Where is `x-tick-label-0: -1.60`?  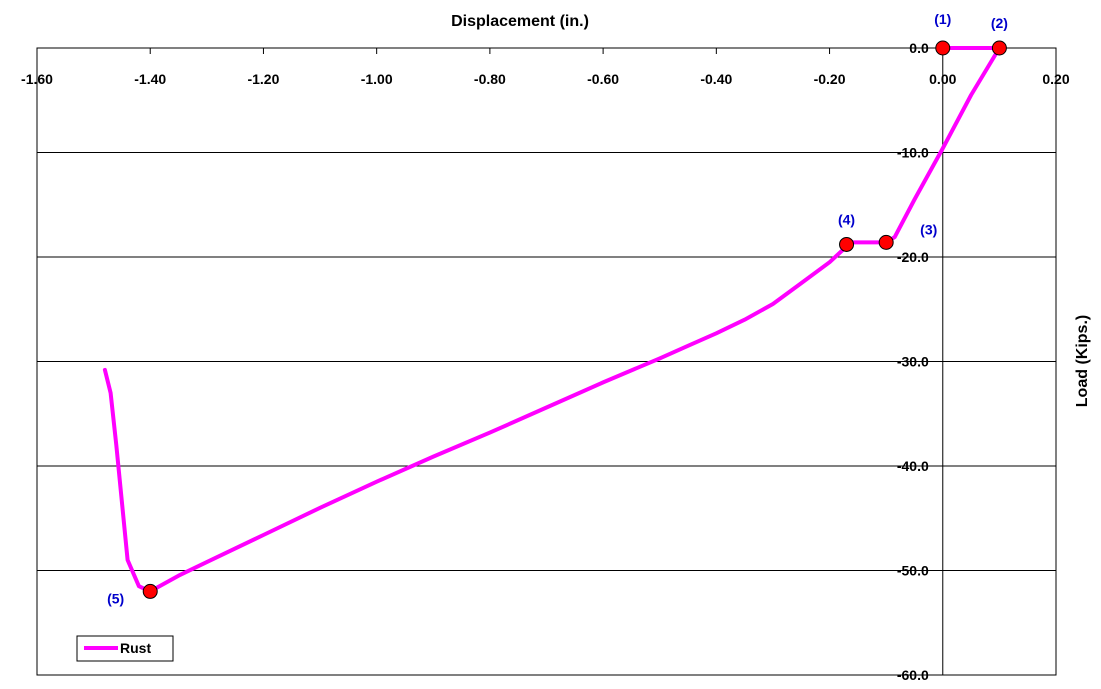 x-tick-label-0: -1.60 is located at coordinates (37, 79).